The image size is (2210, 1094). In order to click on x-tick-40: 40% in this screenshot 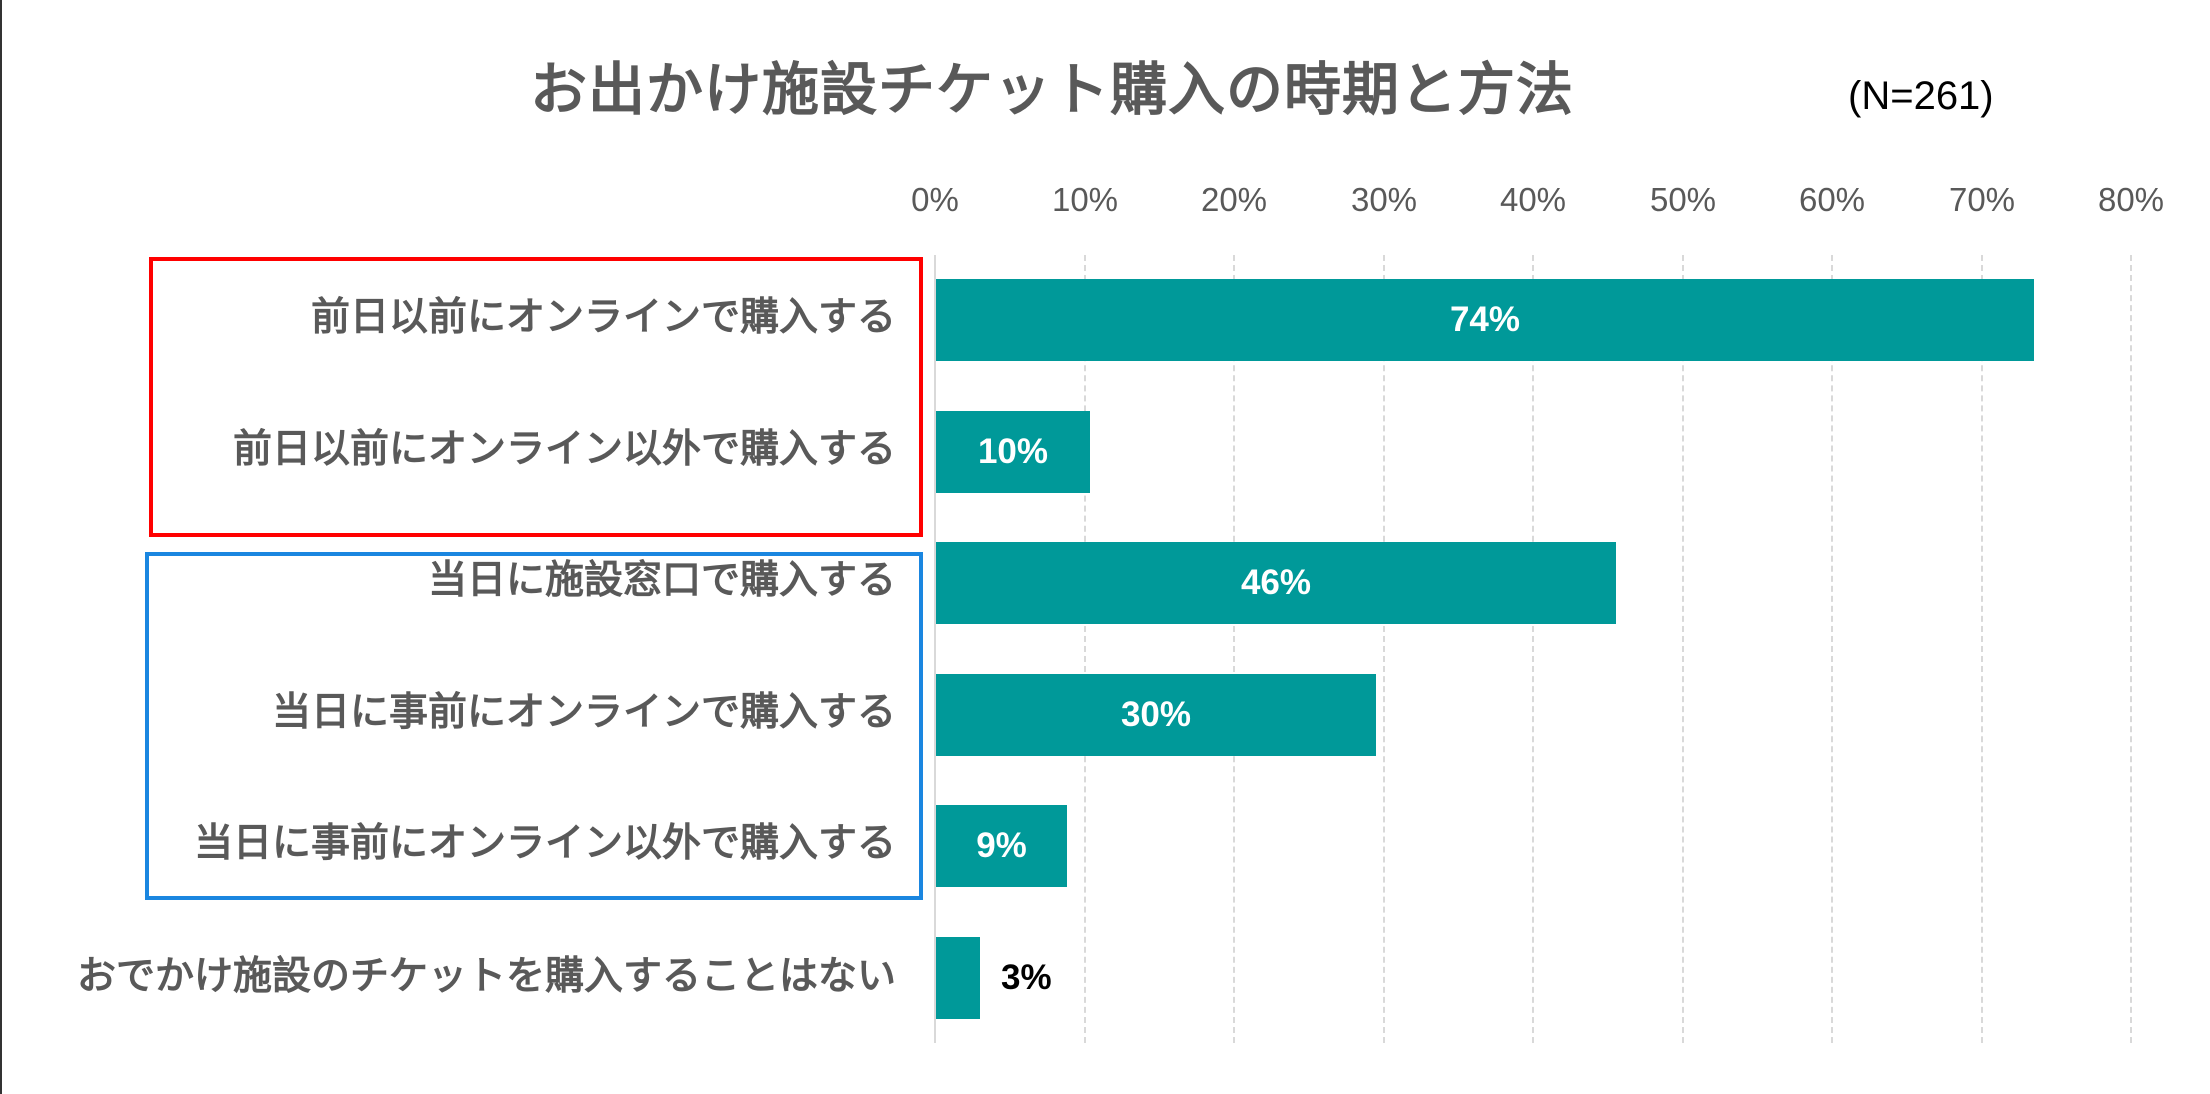, I will do `click(1533, 199)`.